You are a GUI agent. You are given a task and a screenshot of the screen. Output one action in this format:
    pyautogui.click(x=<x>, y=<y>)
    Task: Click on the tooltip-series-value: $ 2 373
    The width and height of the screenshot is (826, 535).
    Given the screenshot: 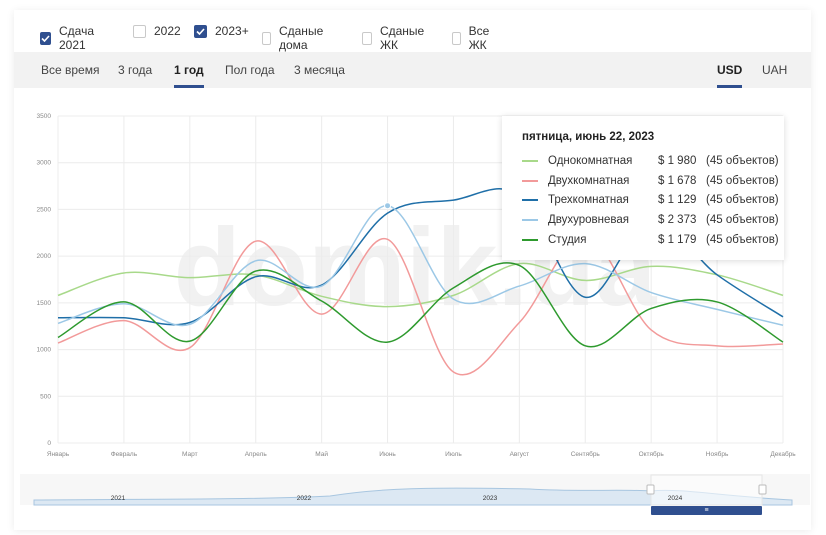 What is the action you would take?
    pyautogui.click(x=677, y=220)
    